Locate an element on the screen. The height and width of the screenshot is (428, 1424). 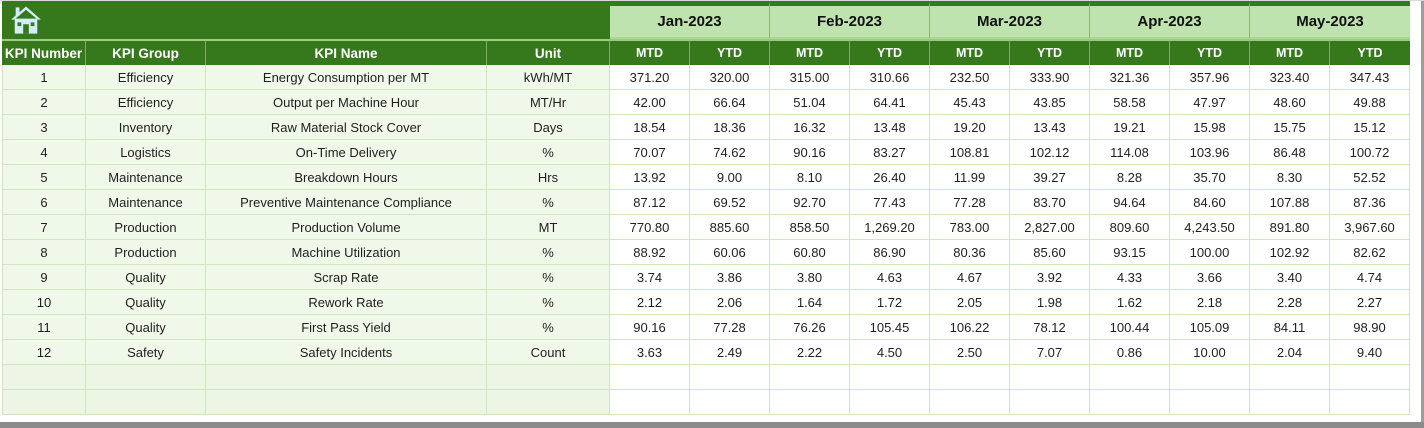
value-cell: 4.74 is located at coordinates (1370, 277).